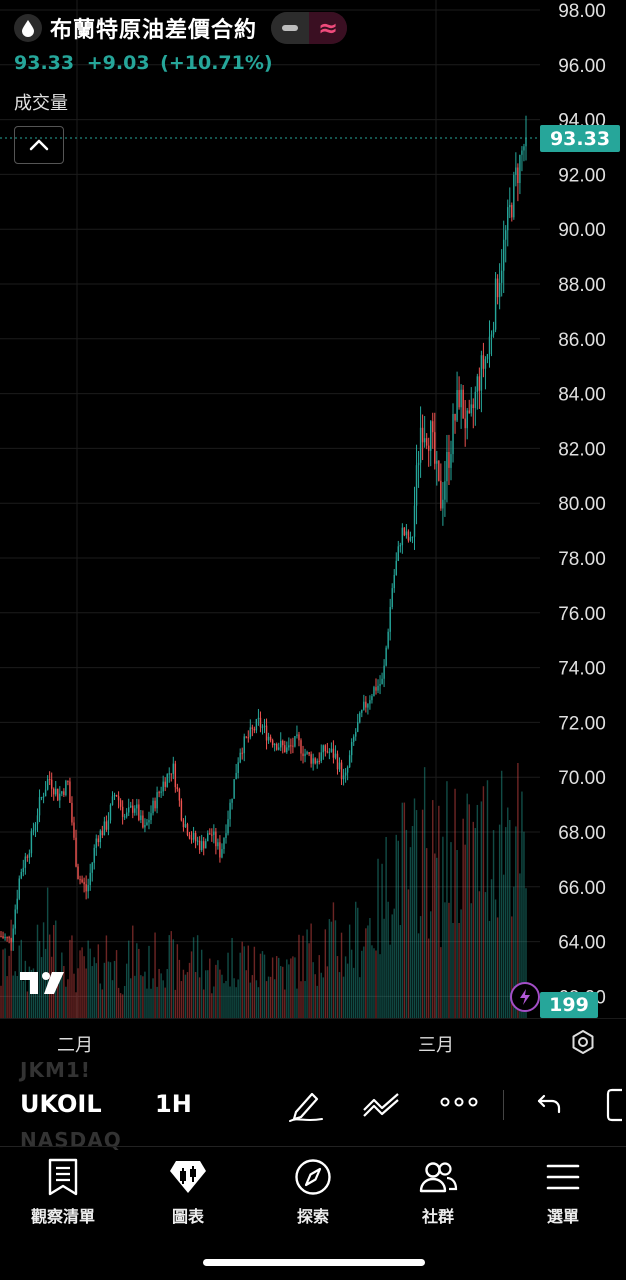 This screenshot has height=1280, width=626. Describe the element at coordinates (188, 1192) in the screenshot. I see `nav-item-chart: 圖表` at that location.